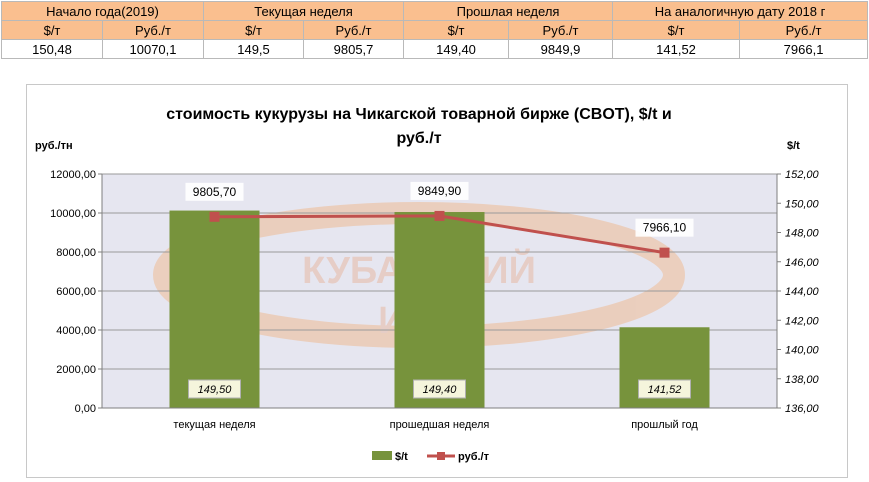  What do you see at coordinates (793, 146) in the screenshot?
I see `y-right-axis-label: $/t` at bounding box center [793, 146].